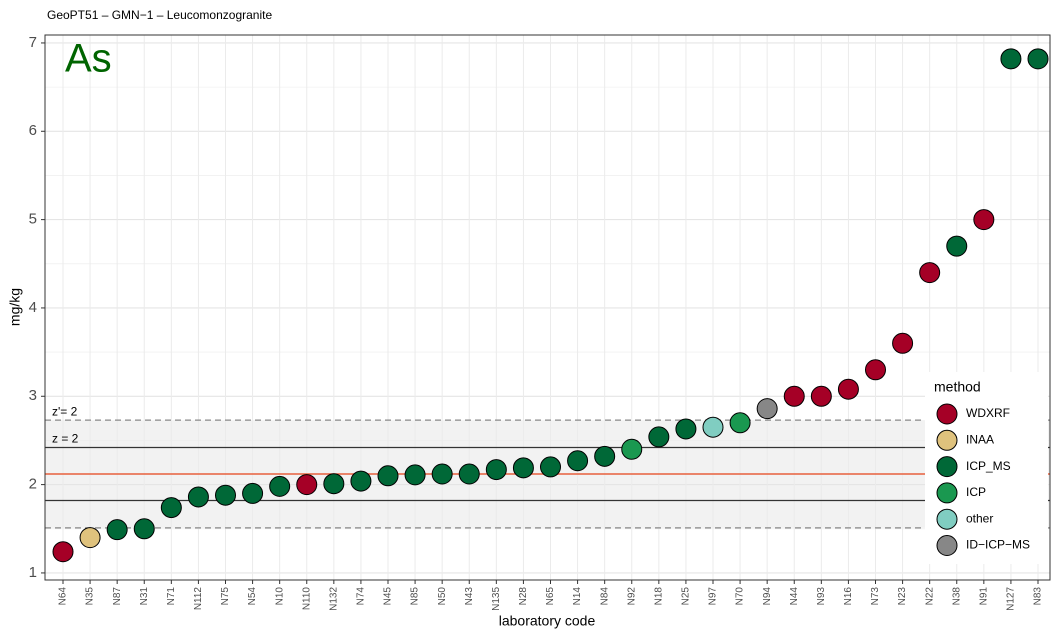 This screenshot has height=636, width=1052. What do you see at coordinates (33, 219) in the screenshot?
I see `y-tick-label: 5` at bounding box center [33, 219].